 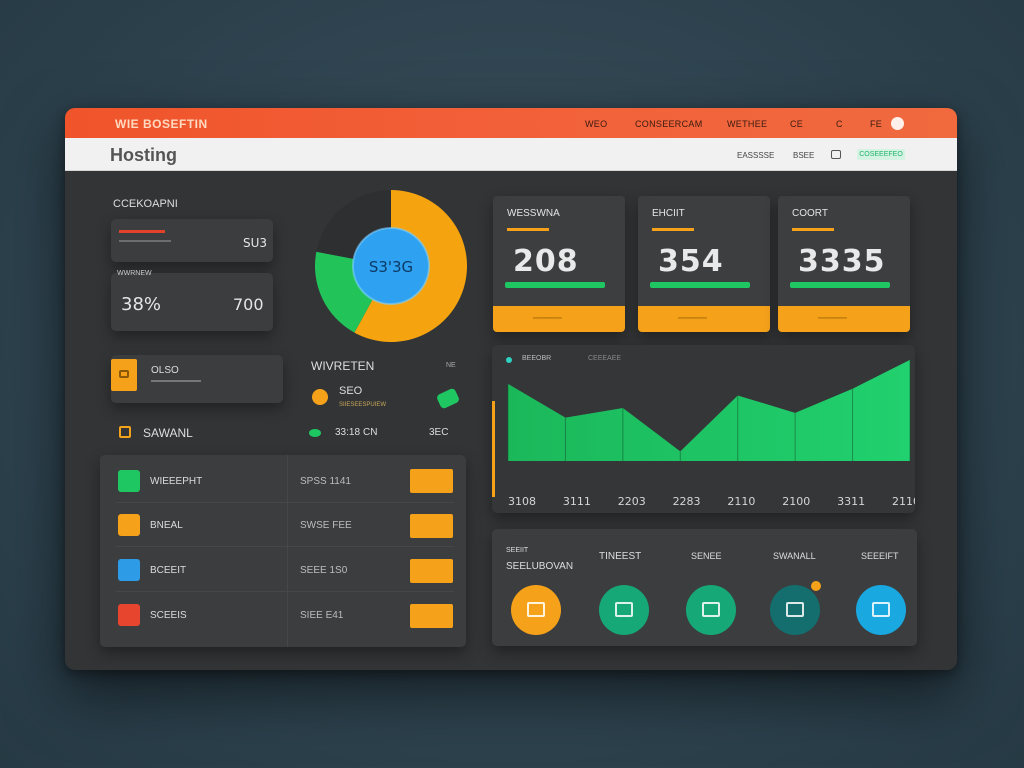 I want to click on small-card-label: OLSO, so click(x=165, y=370).